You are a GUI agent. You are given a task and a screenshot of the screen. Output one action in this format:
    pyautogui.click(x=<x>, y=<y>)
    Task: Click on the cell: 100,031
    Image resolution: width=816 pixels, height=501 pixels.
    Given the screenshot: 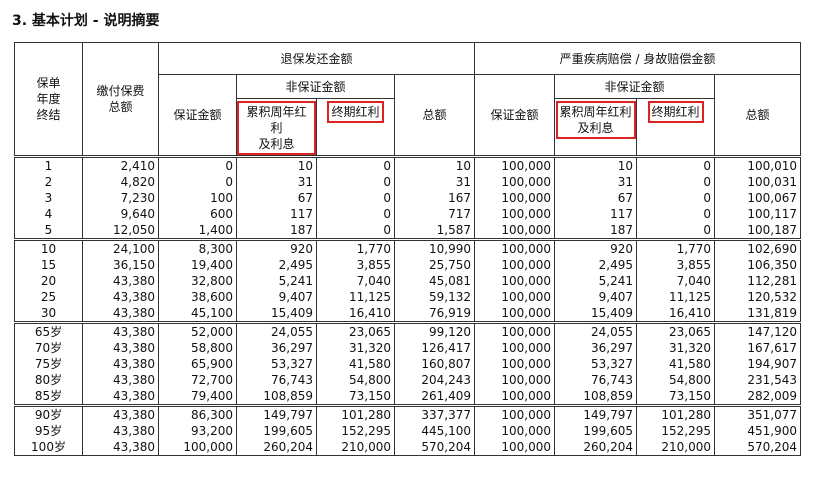 What is the action you would take?
    pyautogui.click(x=758, y=182)
    